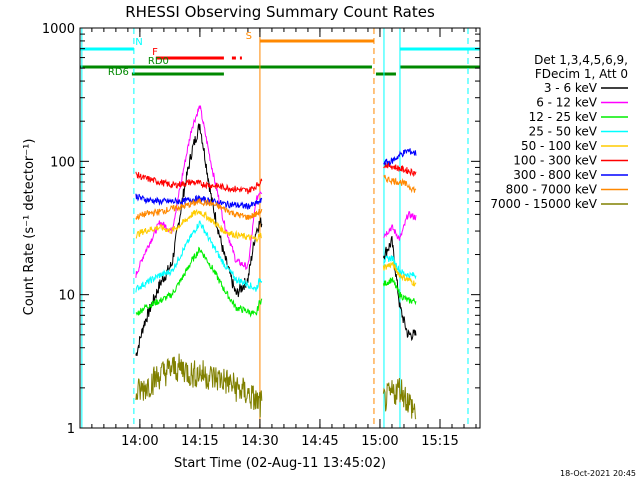  Describe the element at coordinates (559, 146) in the screenshot. I see `legend-label: 50 - 100 keV` at that location.